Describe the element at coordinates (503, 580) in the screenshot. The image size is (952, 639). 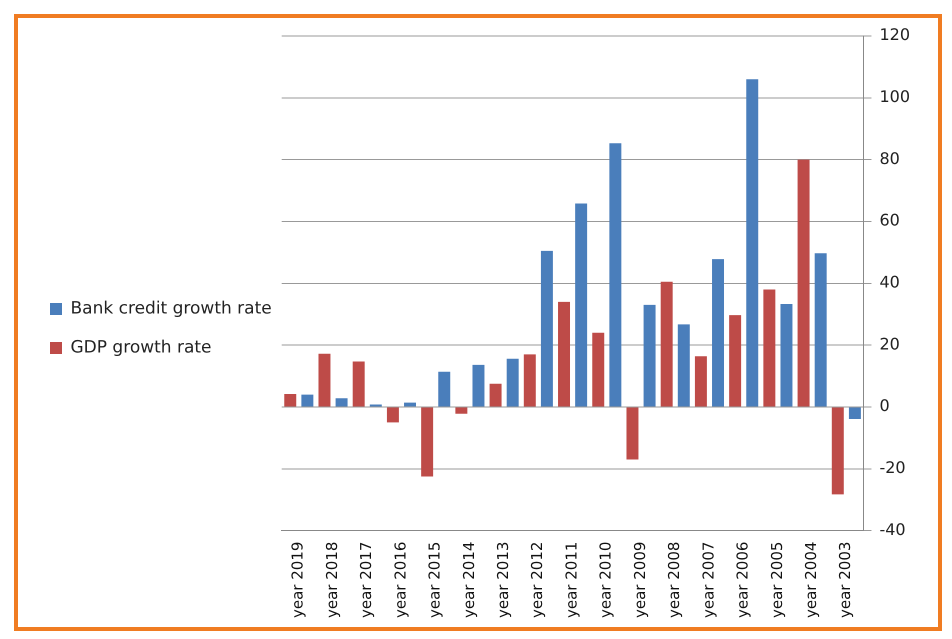
I see `x-tick-label: year 2013` at that location.